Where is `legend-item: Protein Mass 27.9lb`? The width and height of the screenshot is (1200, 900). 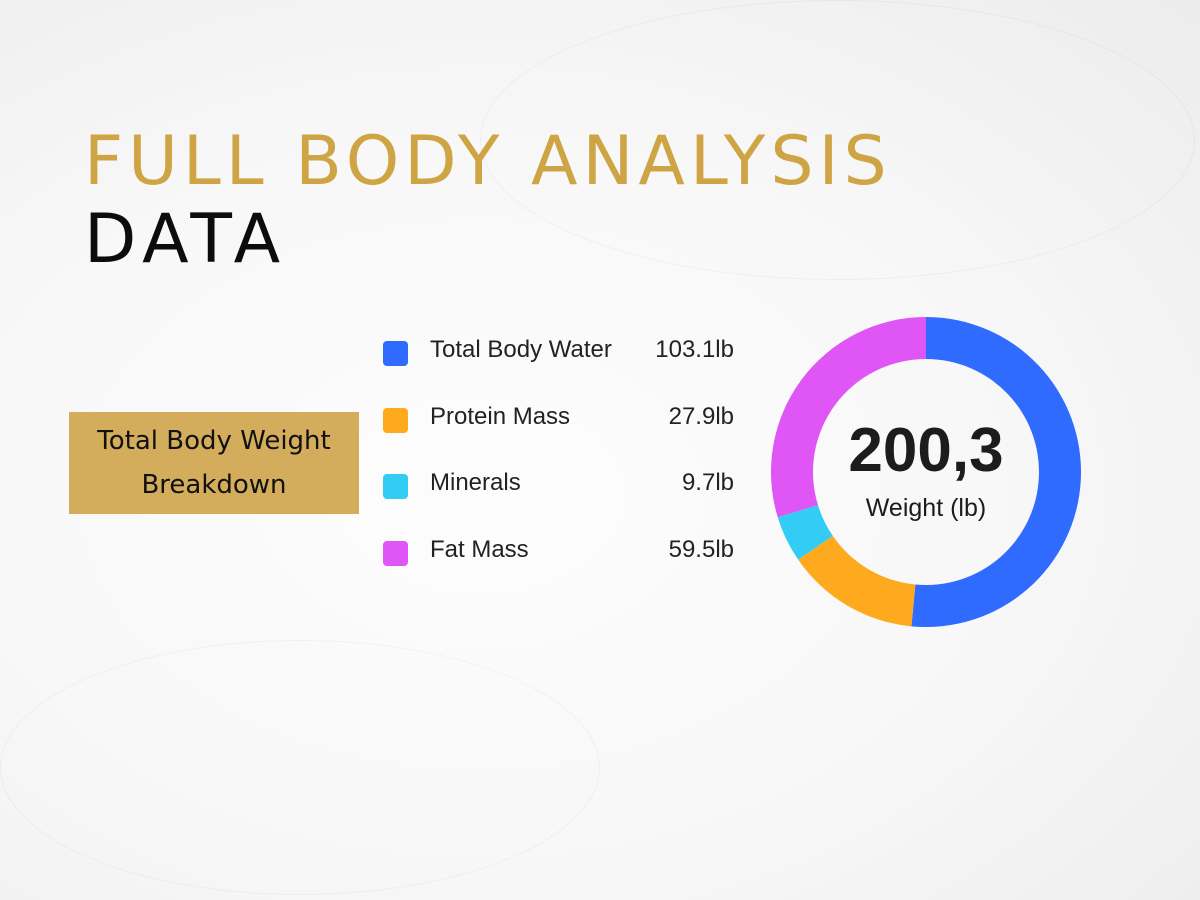 legend-item: Protein Mass 27.9lb is located at coordinates (560, 430).